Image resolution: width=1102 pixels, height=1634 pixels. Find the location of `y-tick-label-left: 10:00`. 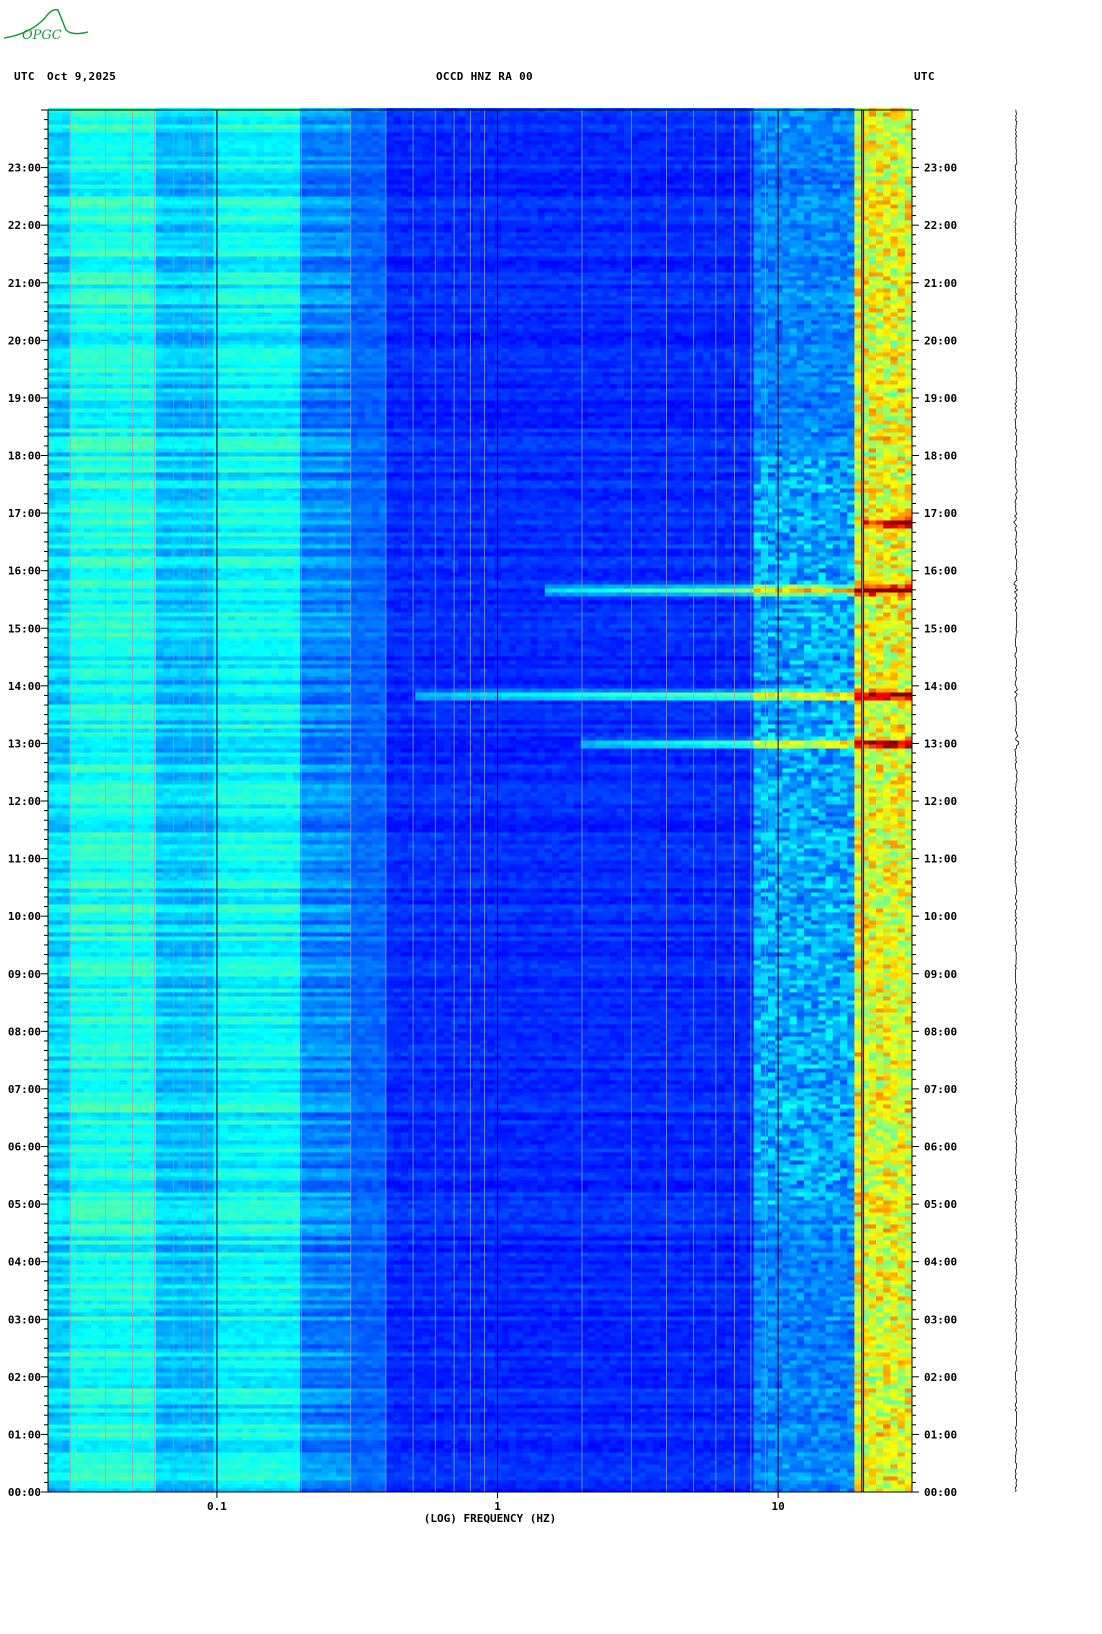

y-tick-label-left: 10:00 is located at coordinates (24, 916).